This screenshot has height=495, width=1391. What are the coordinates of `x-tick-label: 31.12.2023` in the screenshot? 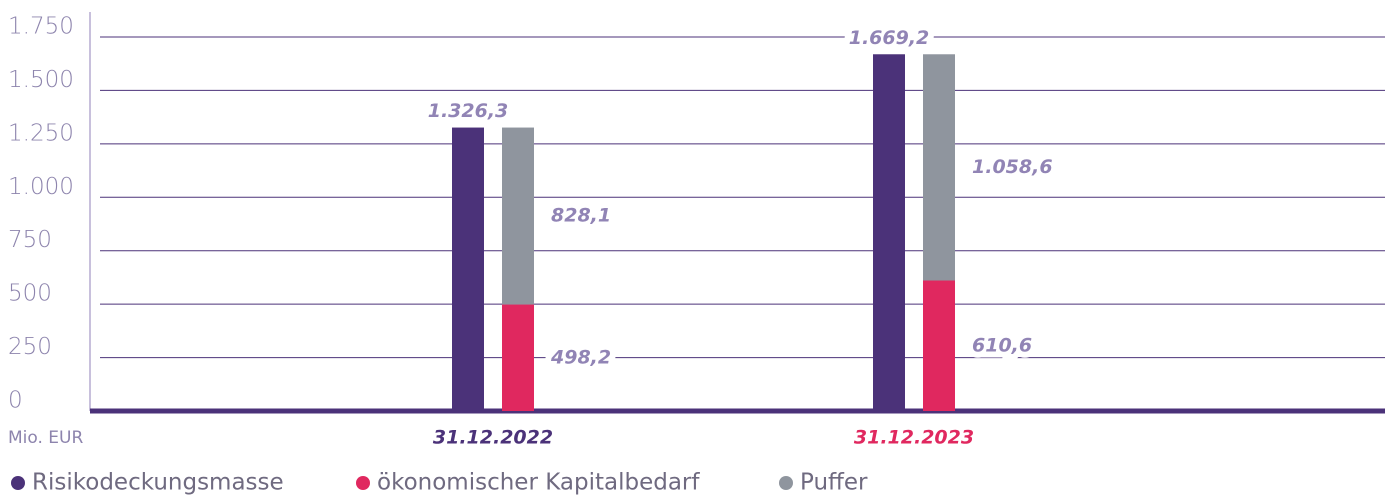 It's located at (914, 438).